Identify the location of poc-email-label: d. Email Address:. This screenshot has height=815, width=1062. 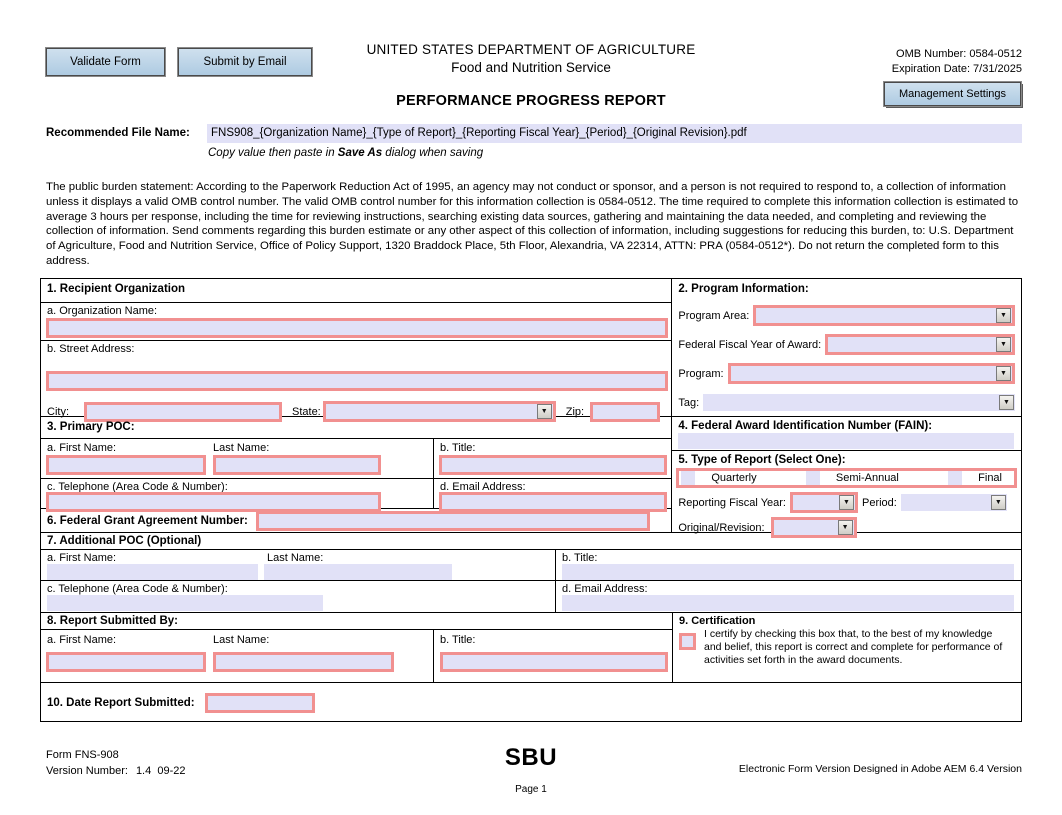
(483, 487).